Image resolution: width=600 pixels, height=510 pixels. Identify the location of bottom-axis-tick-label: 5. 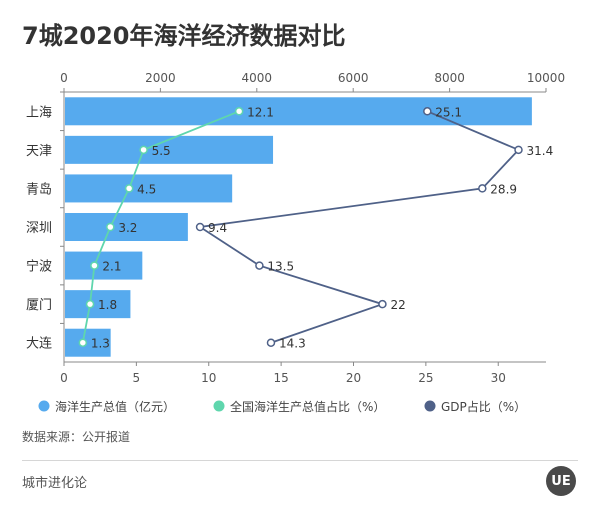
(137, 378).